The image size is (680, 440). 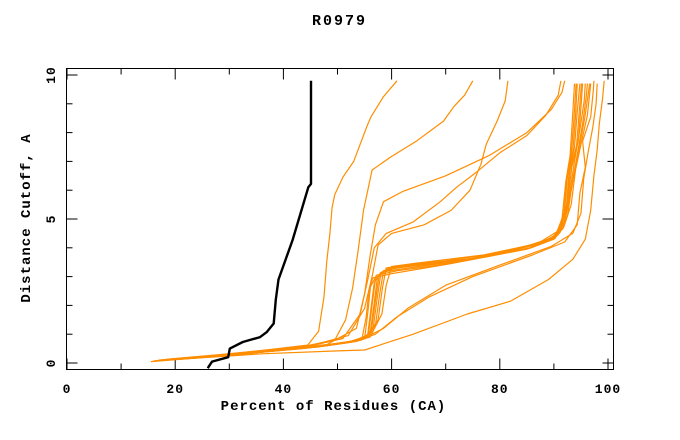 I want to click on plot-title: R0979, so click(x=339, y=21).